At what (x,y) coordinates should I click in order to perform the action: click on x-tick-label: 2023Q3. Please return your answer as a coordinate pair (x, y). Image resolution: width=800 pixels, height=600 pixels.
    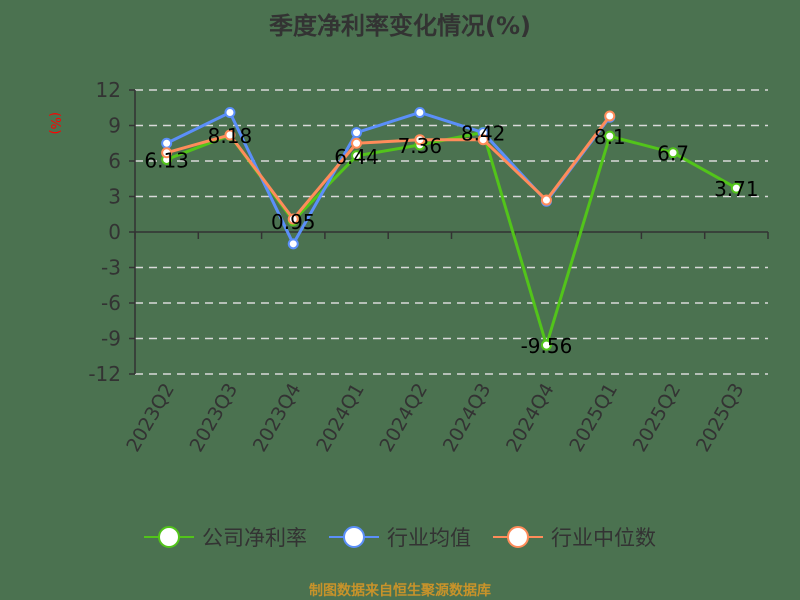
    Looking at the image, I should click on (214, 418).